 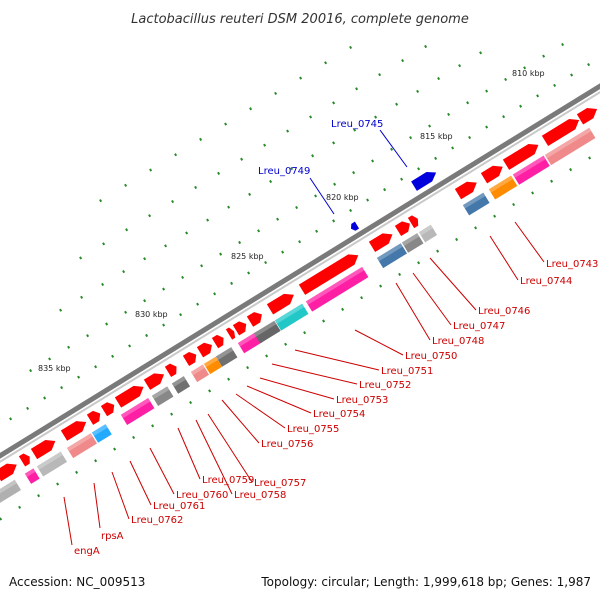 I want to click on gene-label-lreu-0762: Lreu_0762, so click(x=157, y=520).